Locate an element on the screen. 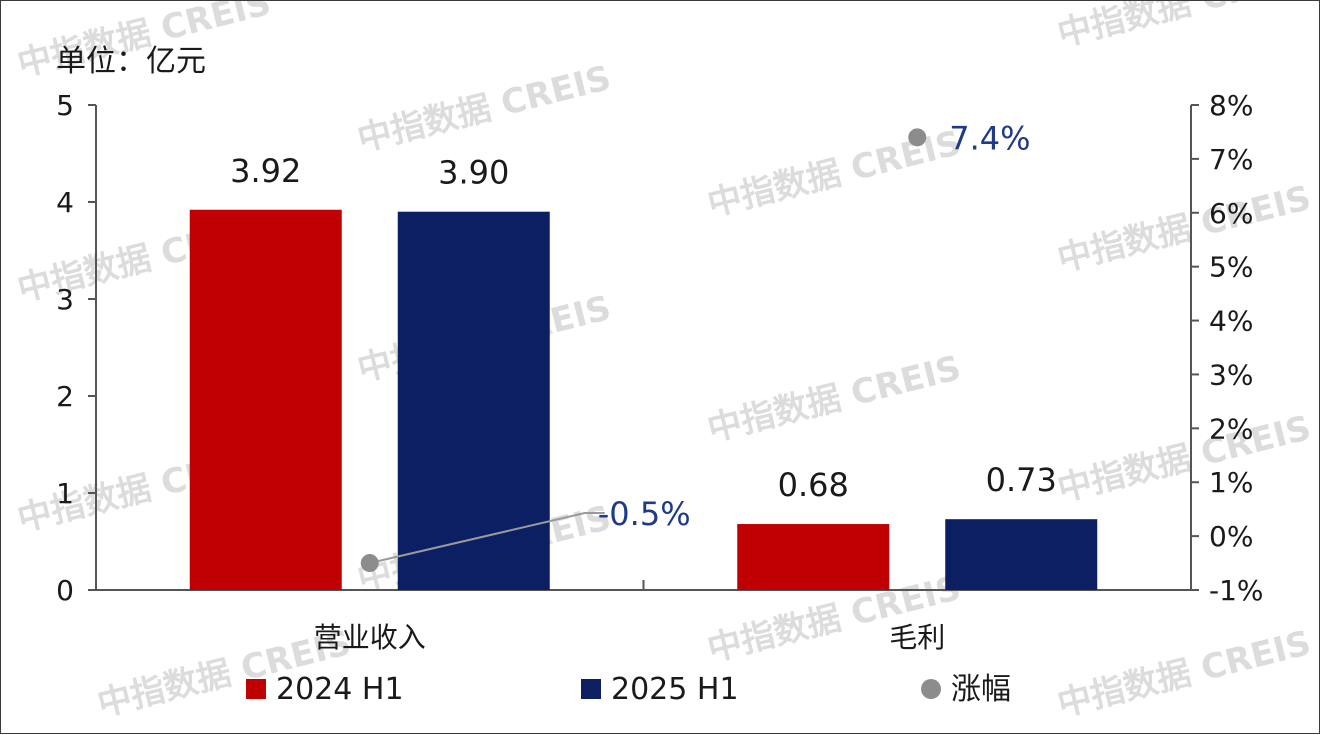 The height and width of the screenshot is (735, 1320). x-category-label: 营业收入 is located at coordinates (370, 637).